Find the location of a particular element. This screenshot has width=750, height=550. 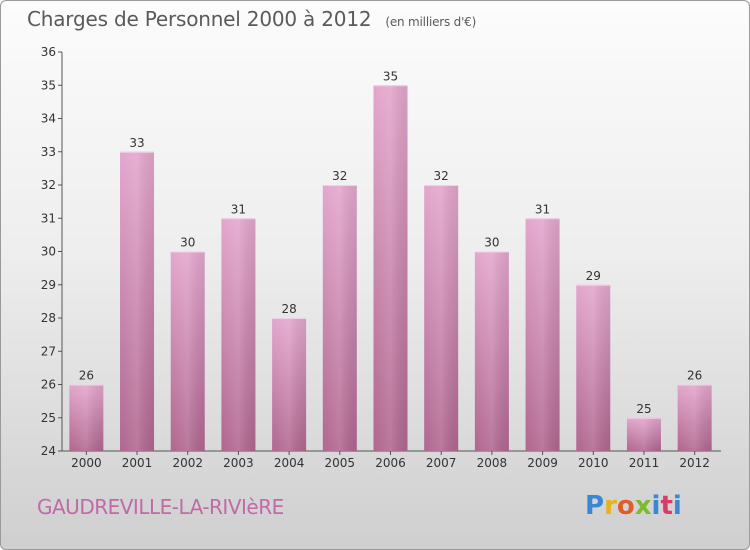

y-tick-label: 34 is located at coordinates (48, 119).